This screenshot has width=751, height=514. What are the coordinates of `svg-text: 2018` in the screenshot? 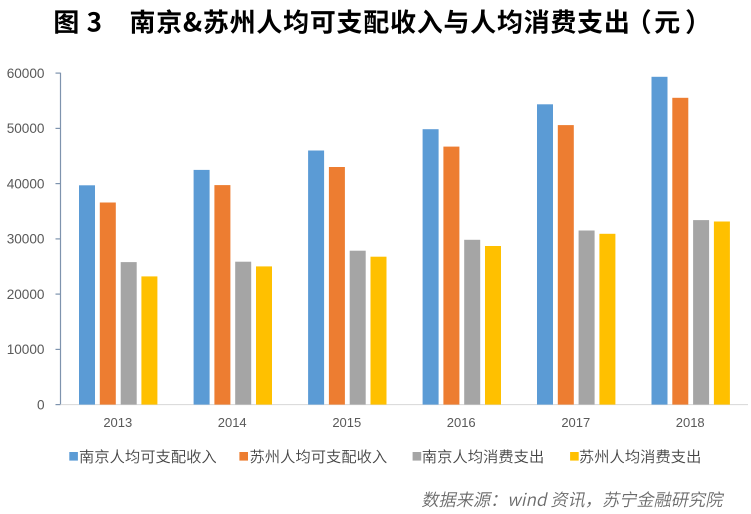 It's located at (690, 422).